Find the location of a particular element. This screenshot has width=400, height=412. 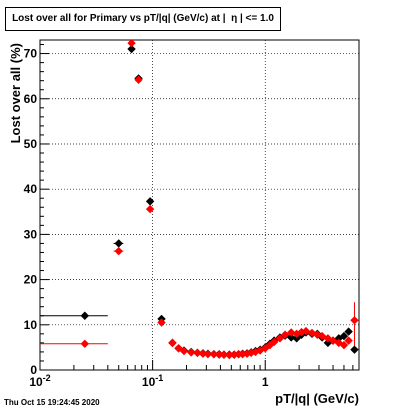

x-axis-title: pT/|q| (GeV/c) is located at coordinates (317, 398).